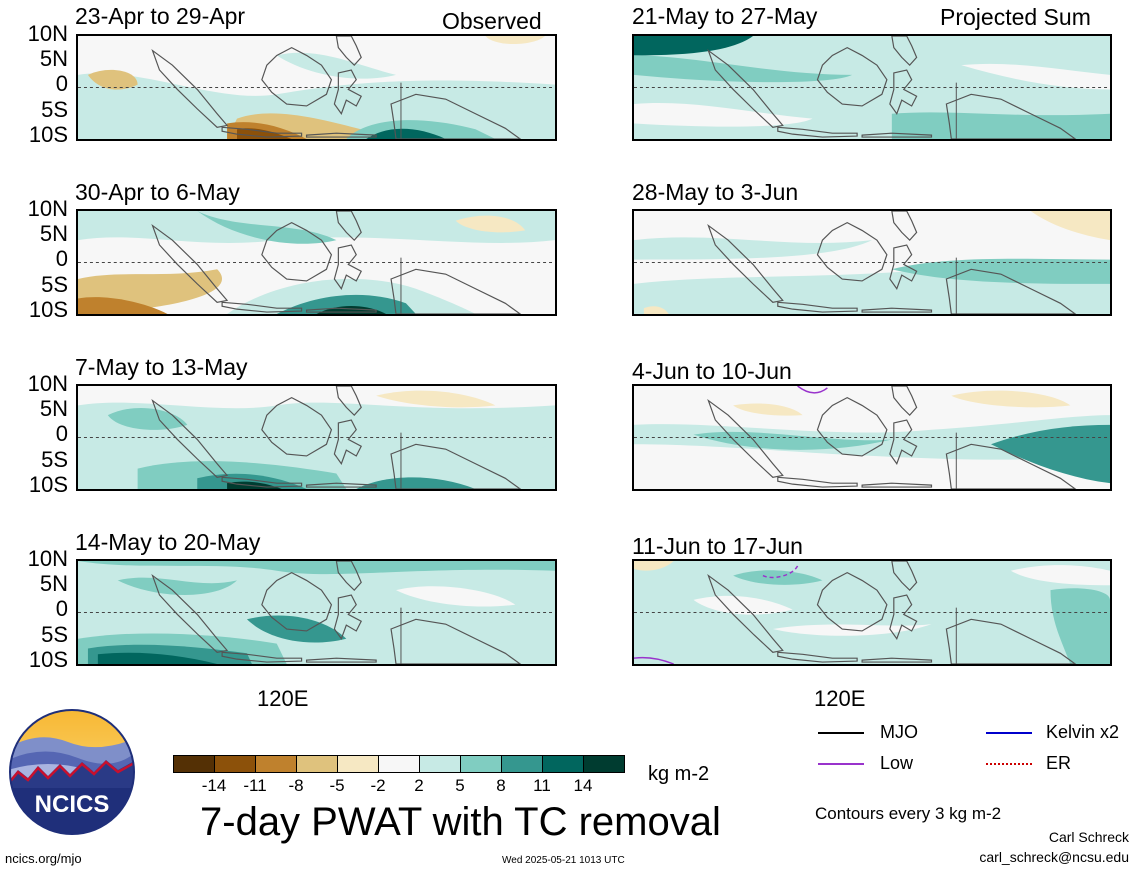 This screenshot has height=873, width=1135. What do you see at coordinates (712, 371) in the screenshot?
I see `panel-title-right-3: 4-Jun to 10-Jun` at bounding box center [712, 371].